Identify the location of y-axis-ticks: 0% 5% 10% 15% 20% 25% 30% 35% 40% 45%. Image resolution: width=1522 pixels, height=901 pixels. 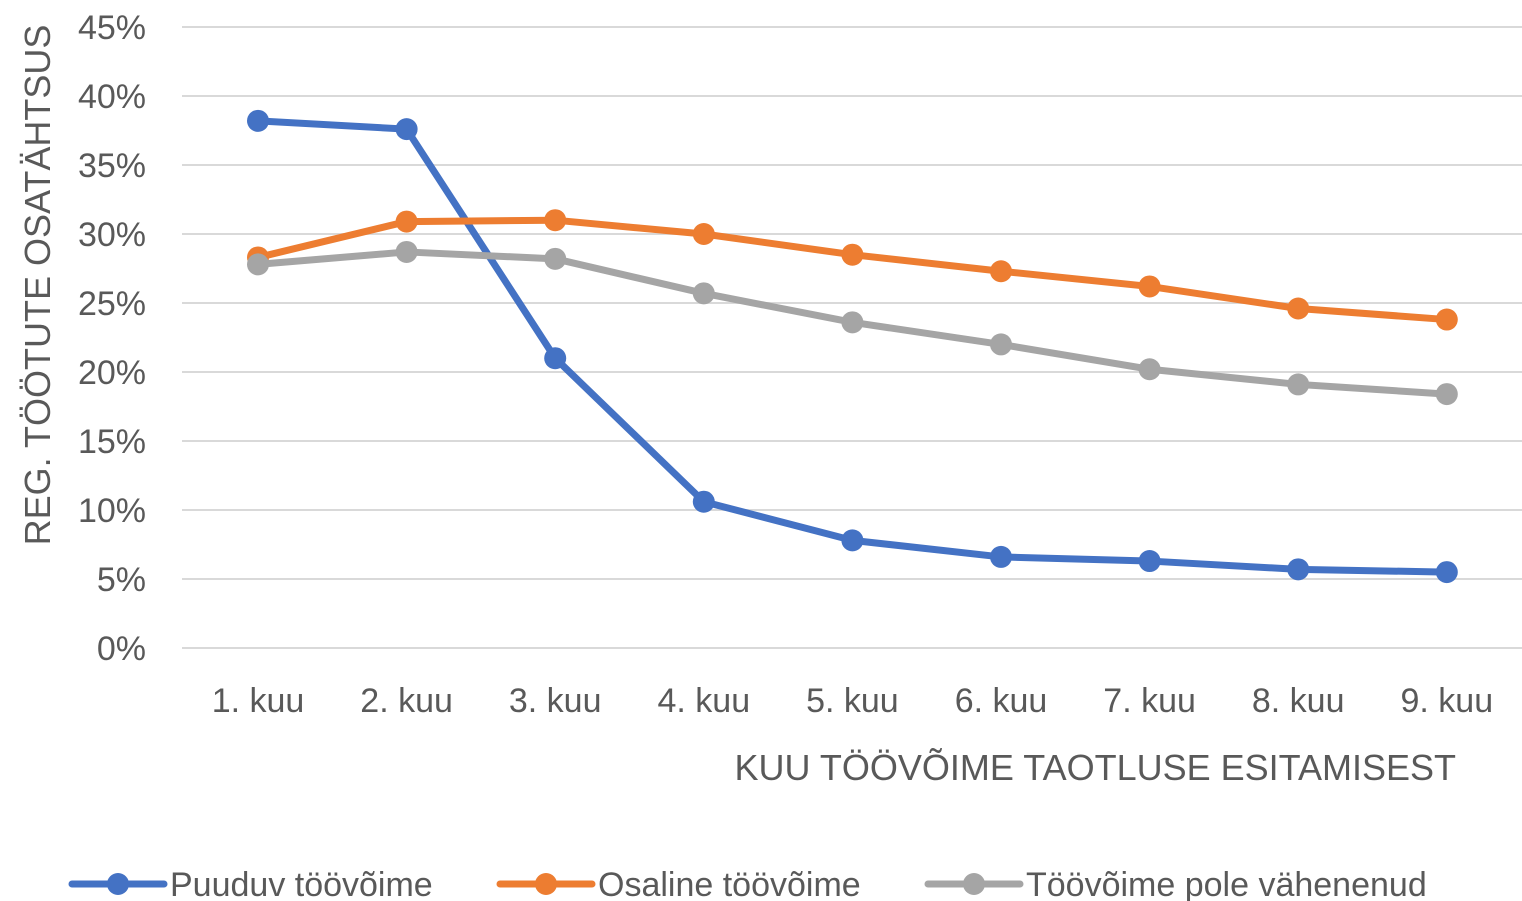
(112, 338).